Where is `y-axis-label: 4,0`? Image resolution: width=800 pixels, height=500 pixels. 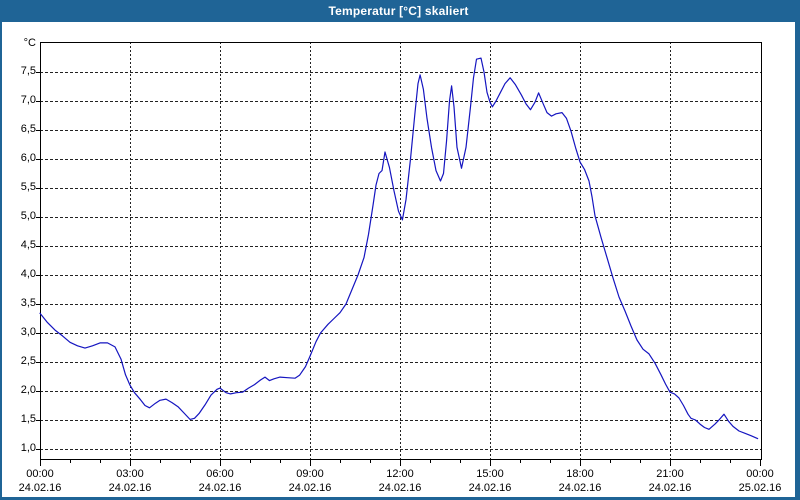
y-axis-label: 4,0 is located at coordinates (28, 274).